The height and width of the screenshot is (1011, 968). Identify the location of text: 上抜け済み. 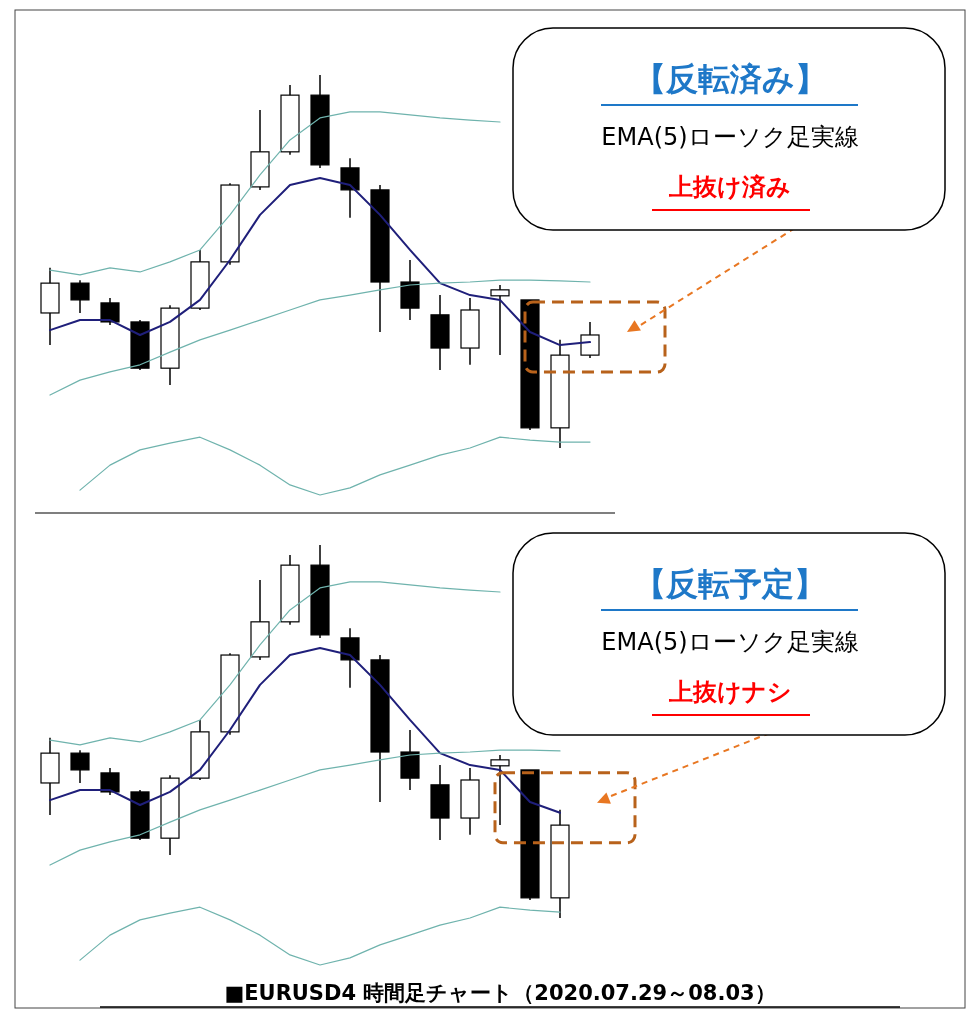
(729, 187).